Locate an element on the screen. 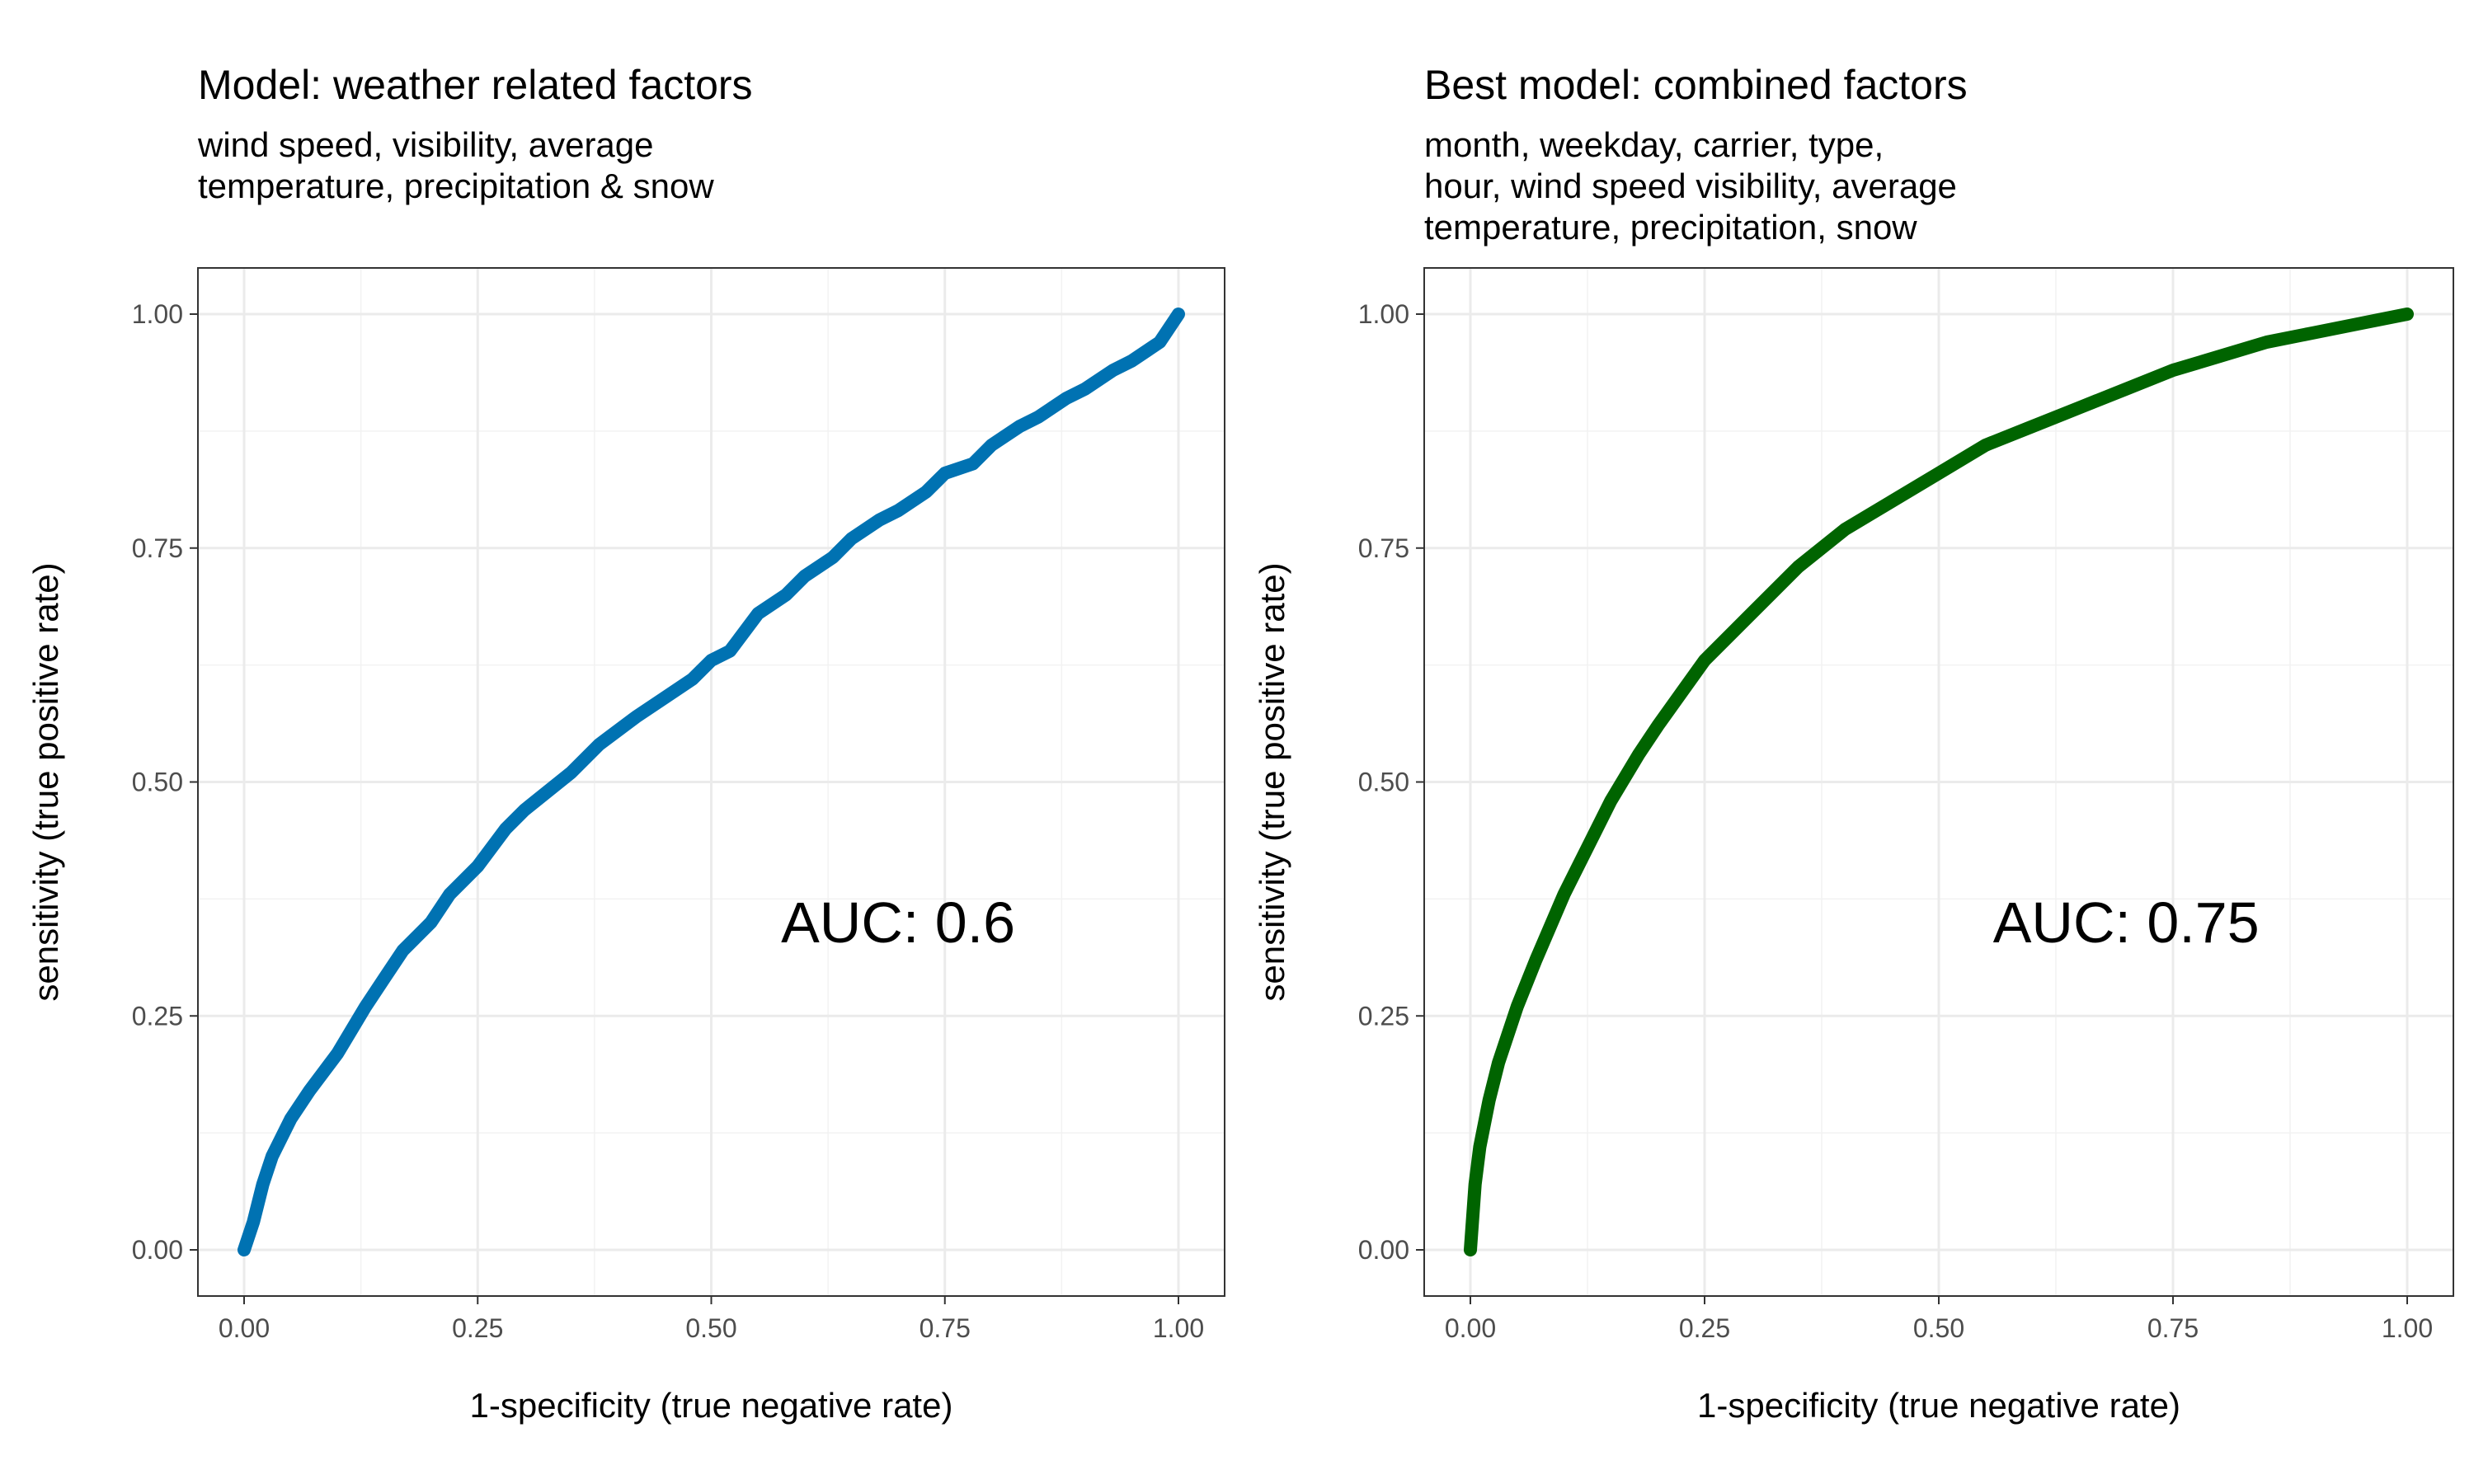 This screenshot has height=1484, width=2474. chart-title-combined: Best model: combined factors is located at coordinates (1696, 85).